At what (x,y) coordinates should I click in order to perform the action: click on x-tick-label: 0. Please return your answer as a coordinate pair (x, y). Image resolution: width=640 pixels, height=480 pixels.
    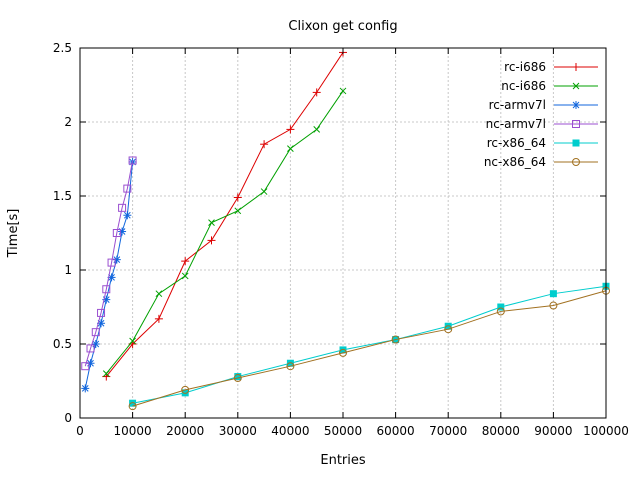
    Looking at the image, I should click on (80, 431).